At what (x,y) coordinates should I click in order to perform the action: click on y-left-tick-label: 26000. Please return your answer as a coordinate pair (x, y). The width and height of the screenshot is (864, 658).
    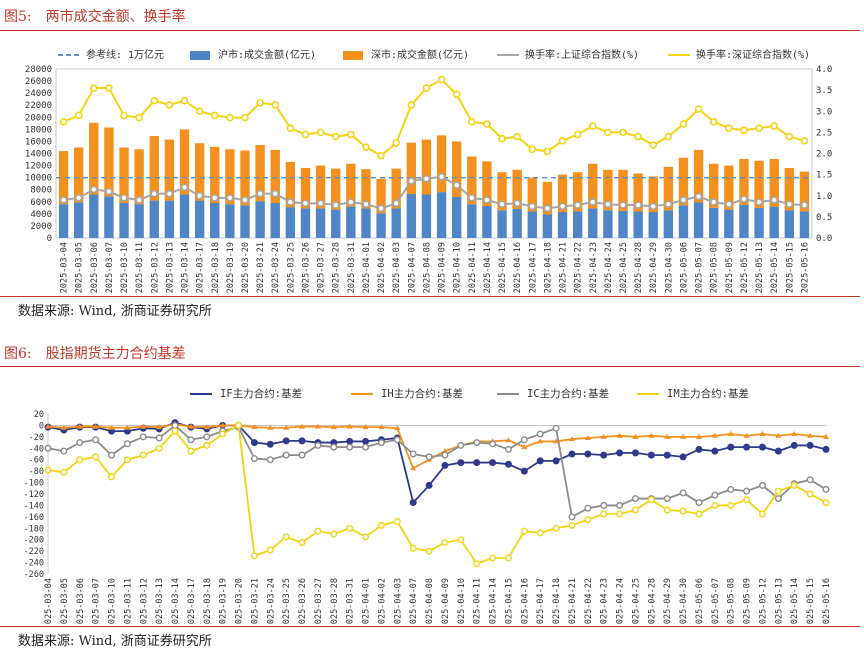
    Looking at the image, I should click on (38, 82).